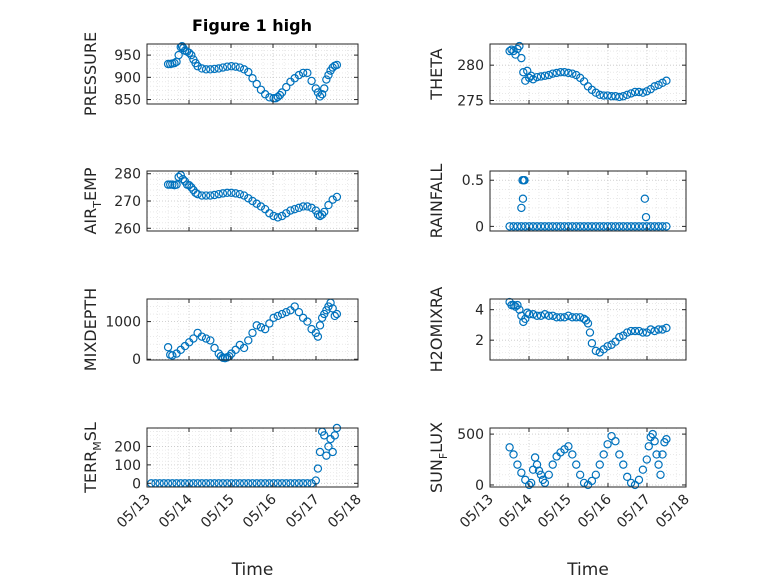 Image resolution: width=778 pixels, height=583 pixels. Describe the element at coordinates (127, 229) in the screenshot. I see `y-tick-label: 260` at that location.